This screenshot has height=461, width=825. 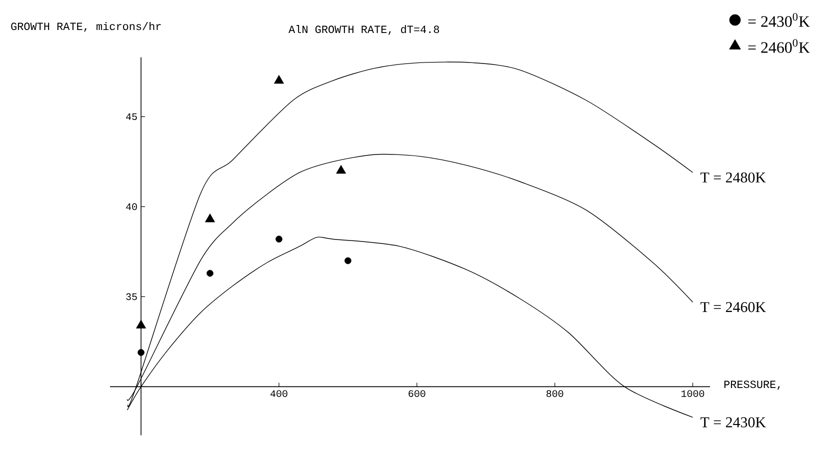 I want to click on x-tick-label: 600, so click(x=417, y=393).